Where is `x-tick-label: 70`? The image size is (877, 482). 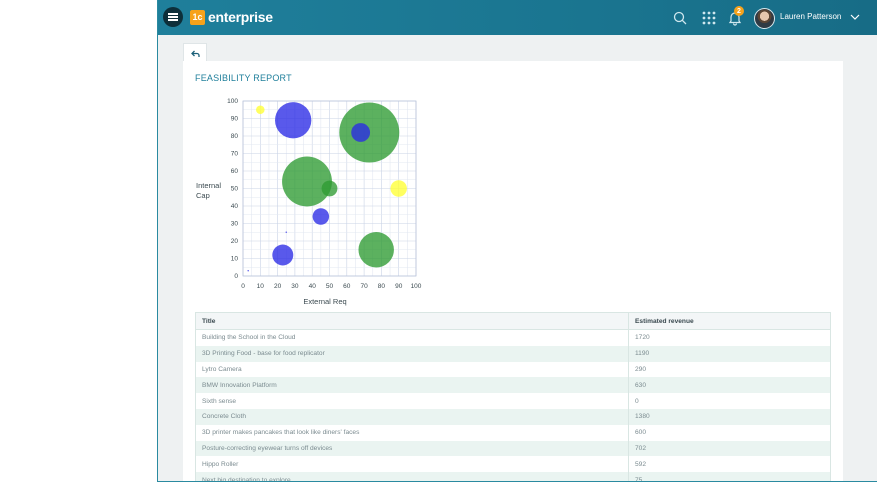 x-tick-label: 70 is located at coordinates (364, 286).